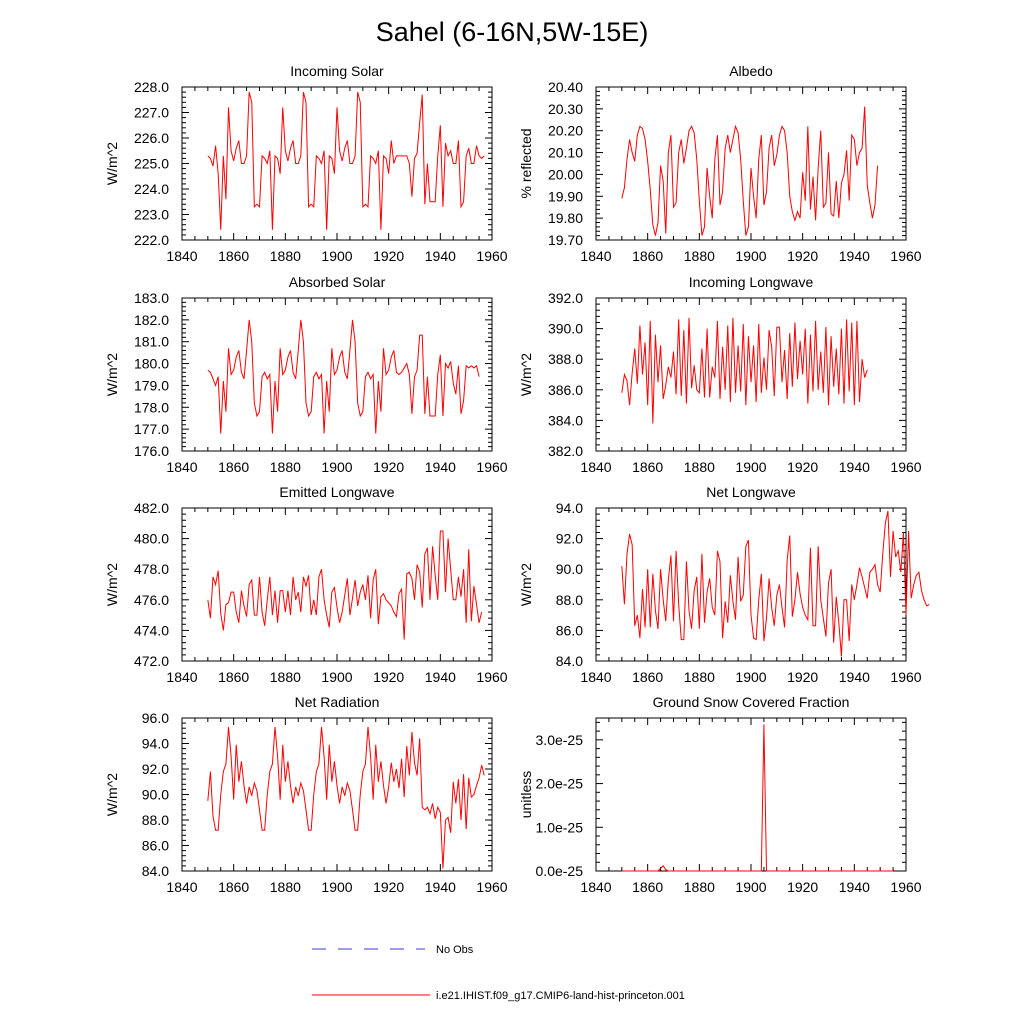 Image resolution: width=1024 pixels, height=1024 pixels. I want to click on y-tick-label: 386.0, so click(565, 390).